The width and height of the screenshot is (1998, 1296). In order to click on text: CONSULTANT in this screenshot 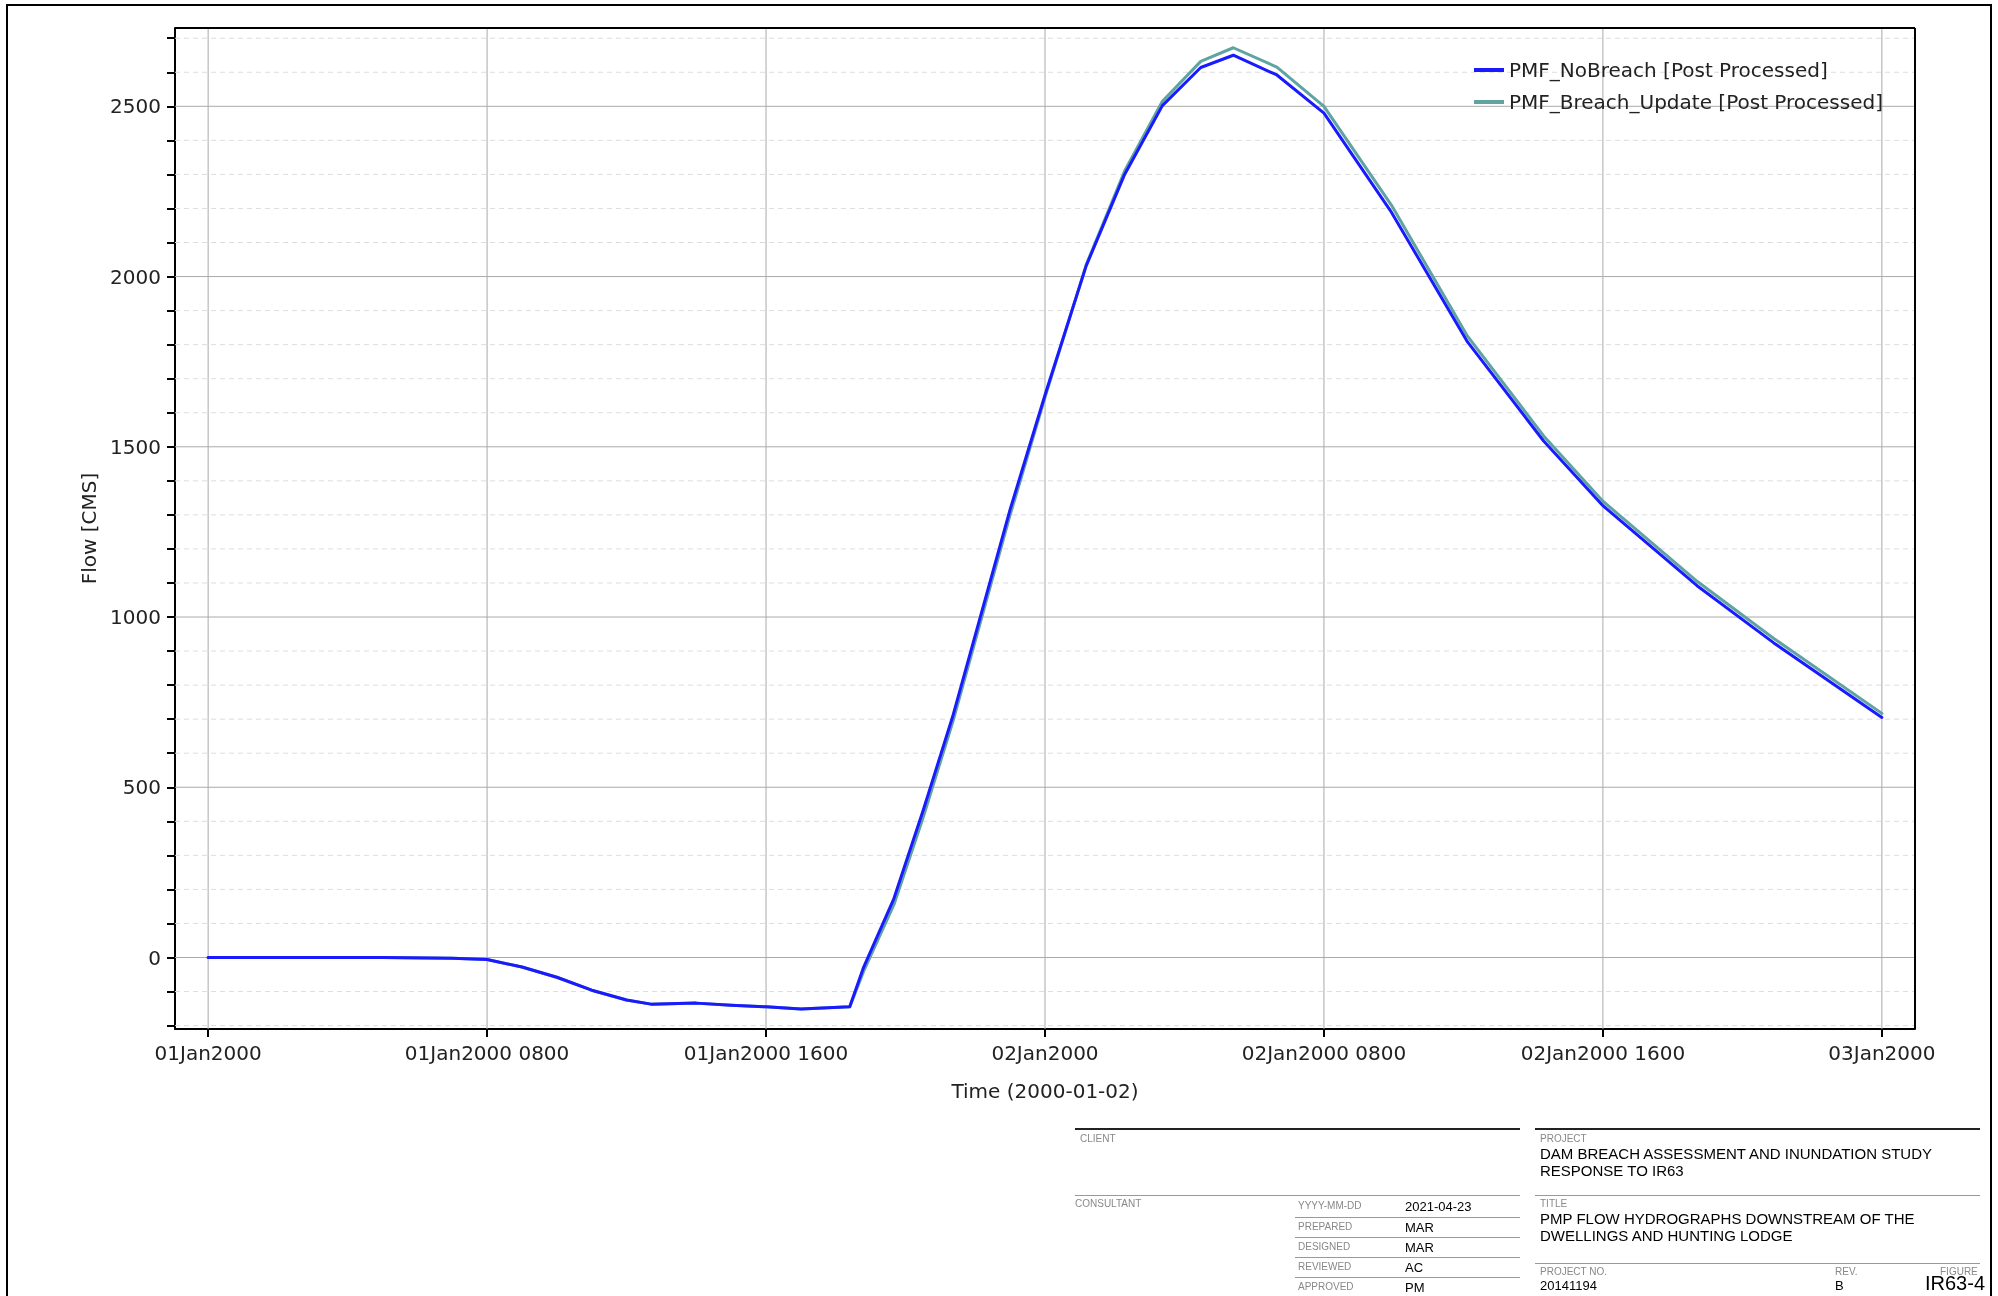, I will do `click(1108, 1203)`.